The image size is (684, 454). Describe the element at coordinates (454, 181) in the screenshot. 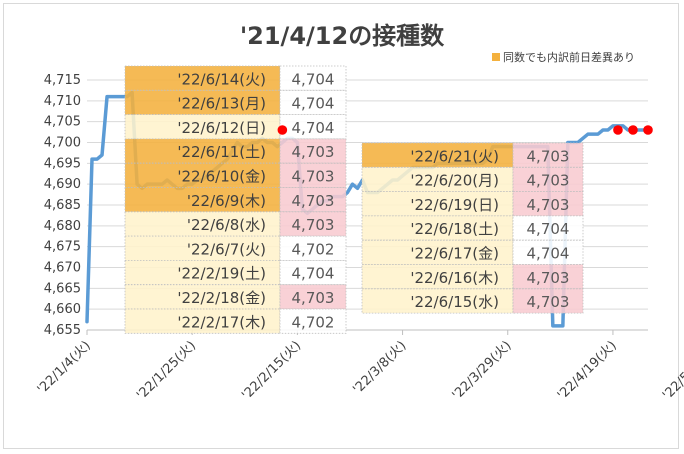

I see `date-text: '22/6/20(月)` at that location.